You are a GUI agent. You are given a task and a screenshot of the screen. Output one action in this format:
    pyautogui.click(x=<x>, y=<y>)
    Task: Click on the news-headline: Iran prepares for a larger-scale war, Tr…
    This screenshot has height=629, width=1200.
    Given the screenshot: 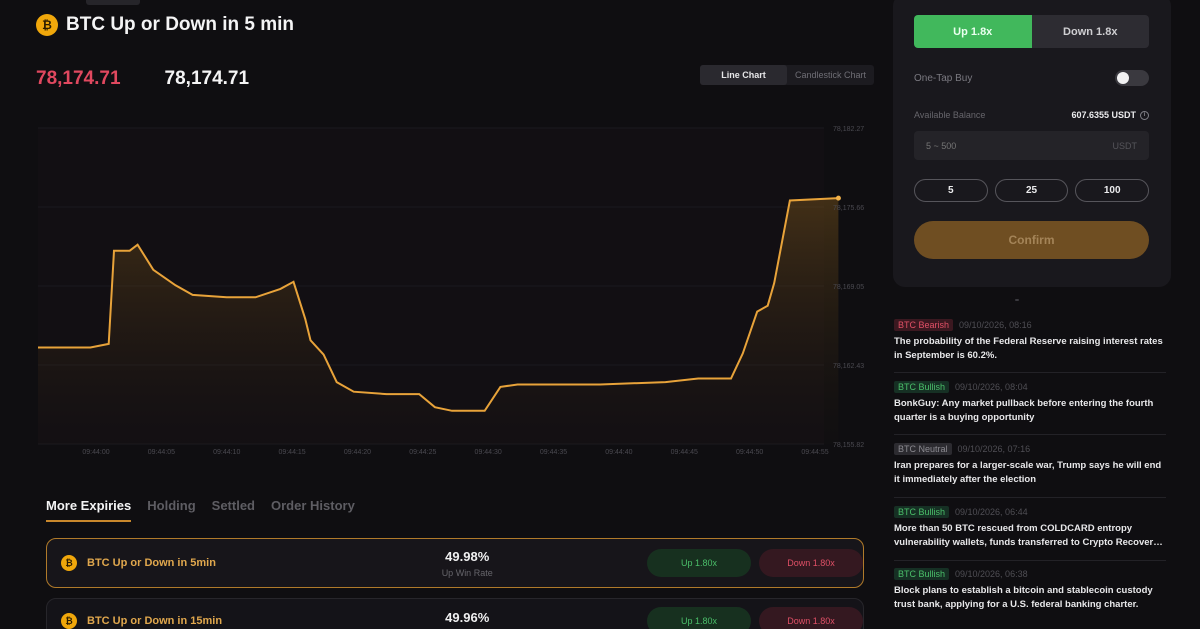 What is the action you would take?
    pyautogui.click(x=1028, y=472)
    